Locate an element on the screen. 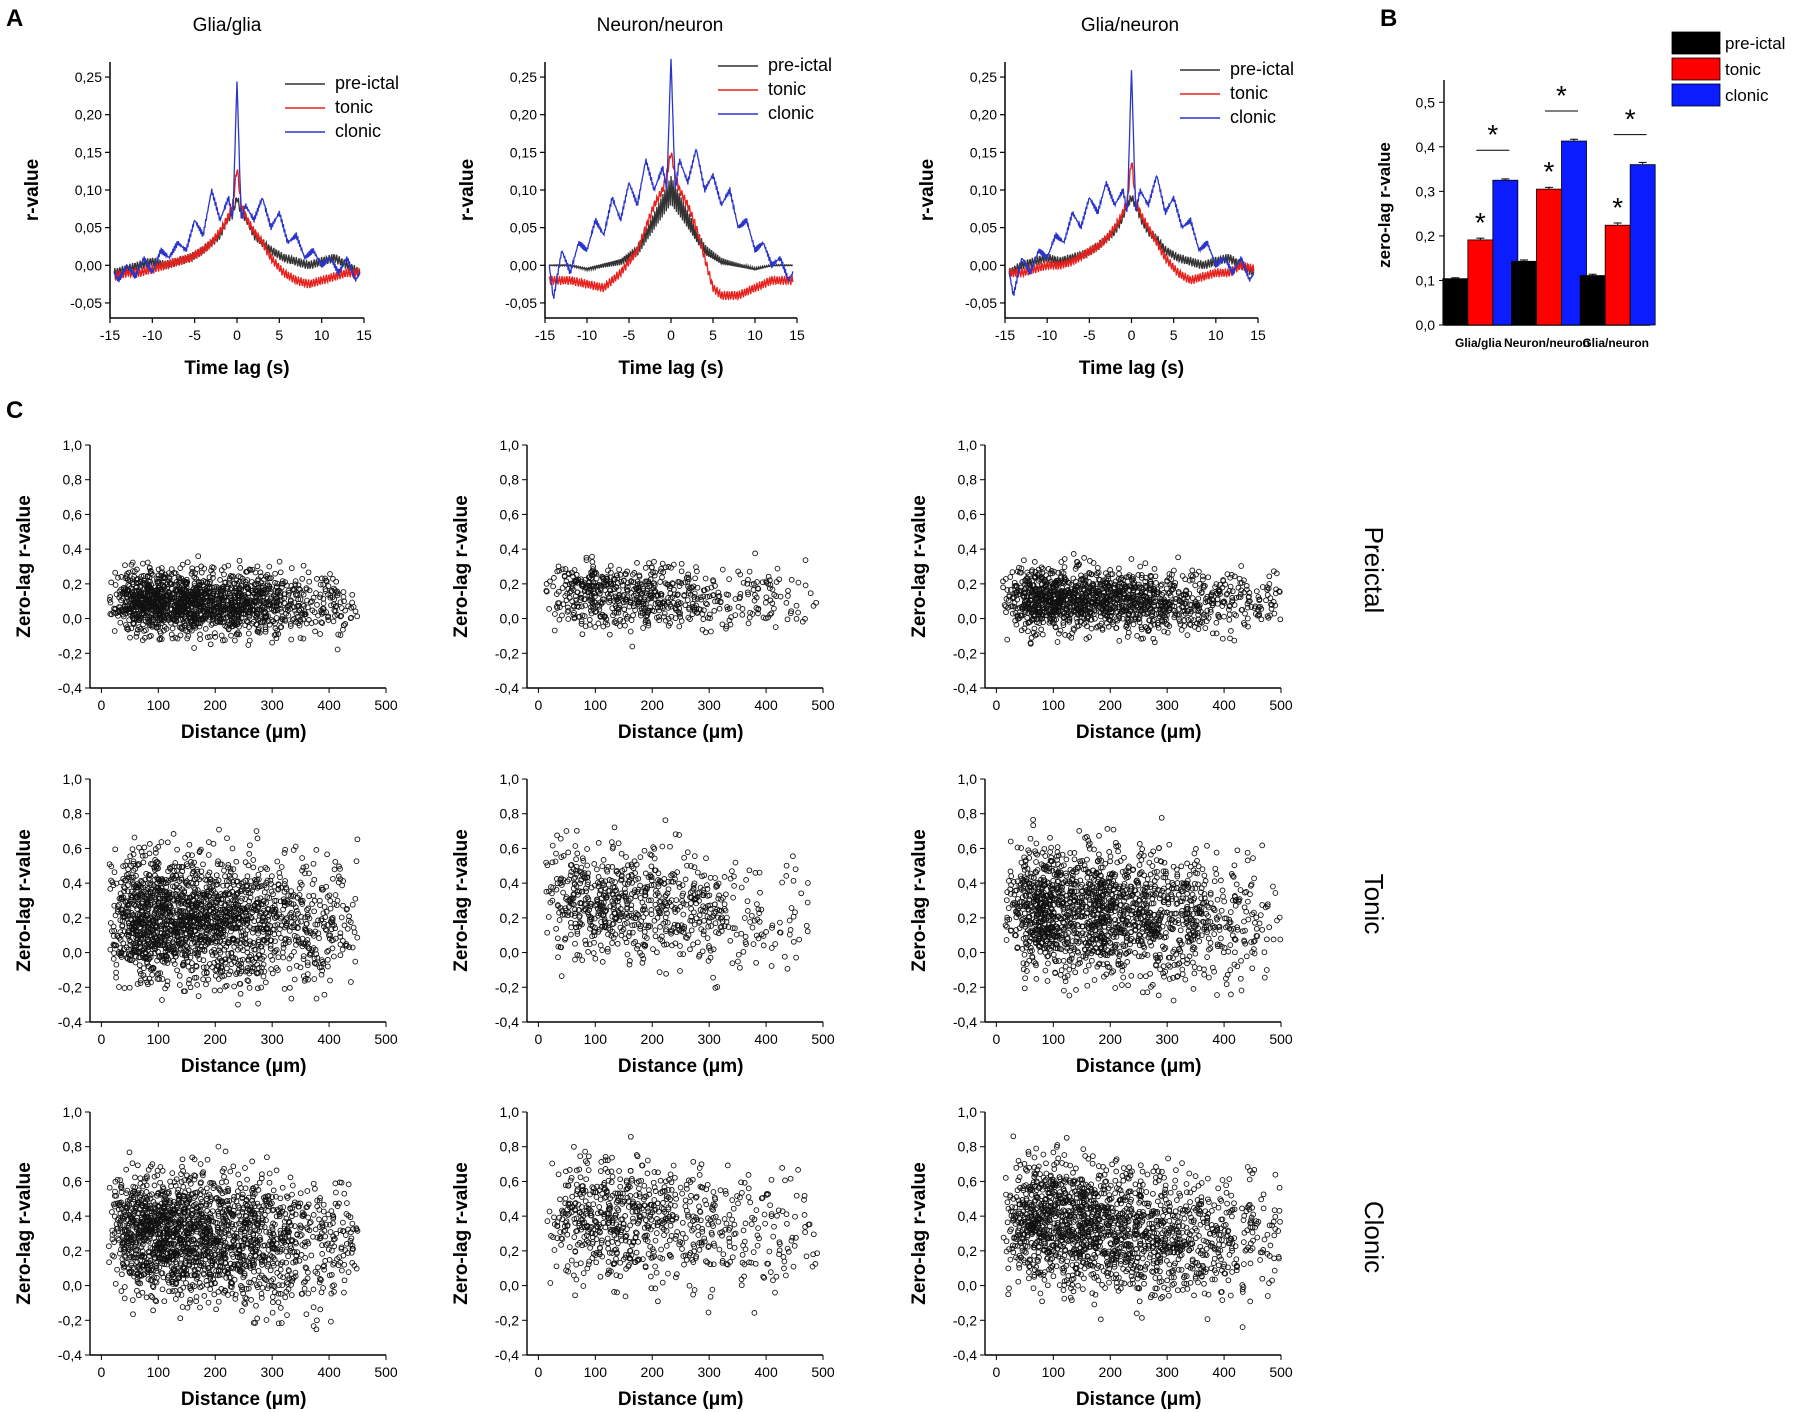 The image size is (1800, 1412). y-tick-label: 0,10 is located at coordinates (983, 190).